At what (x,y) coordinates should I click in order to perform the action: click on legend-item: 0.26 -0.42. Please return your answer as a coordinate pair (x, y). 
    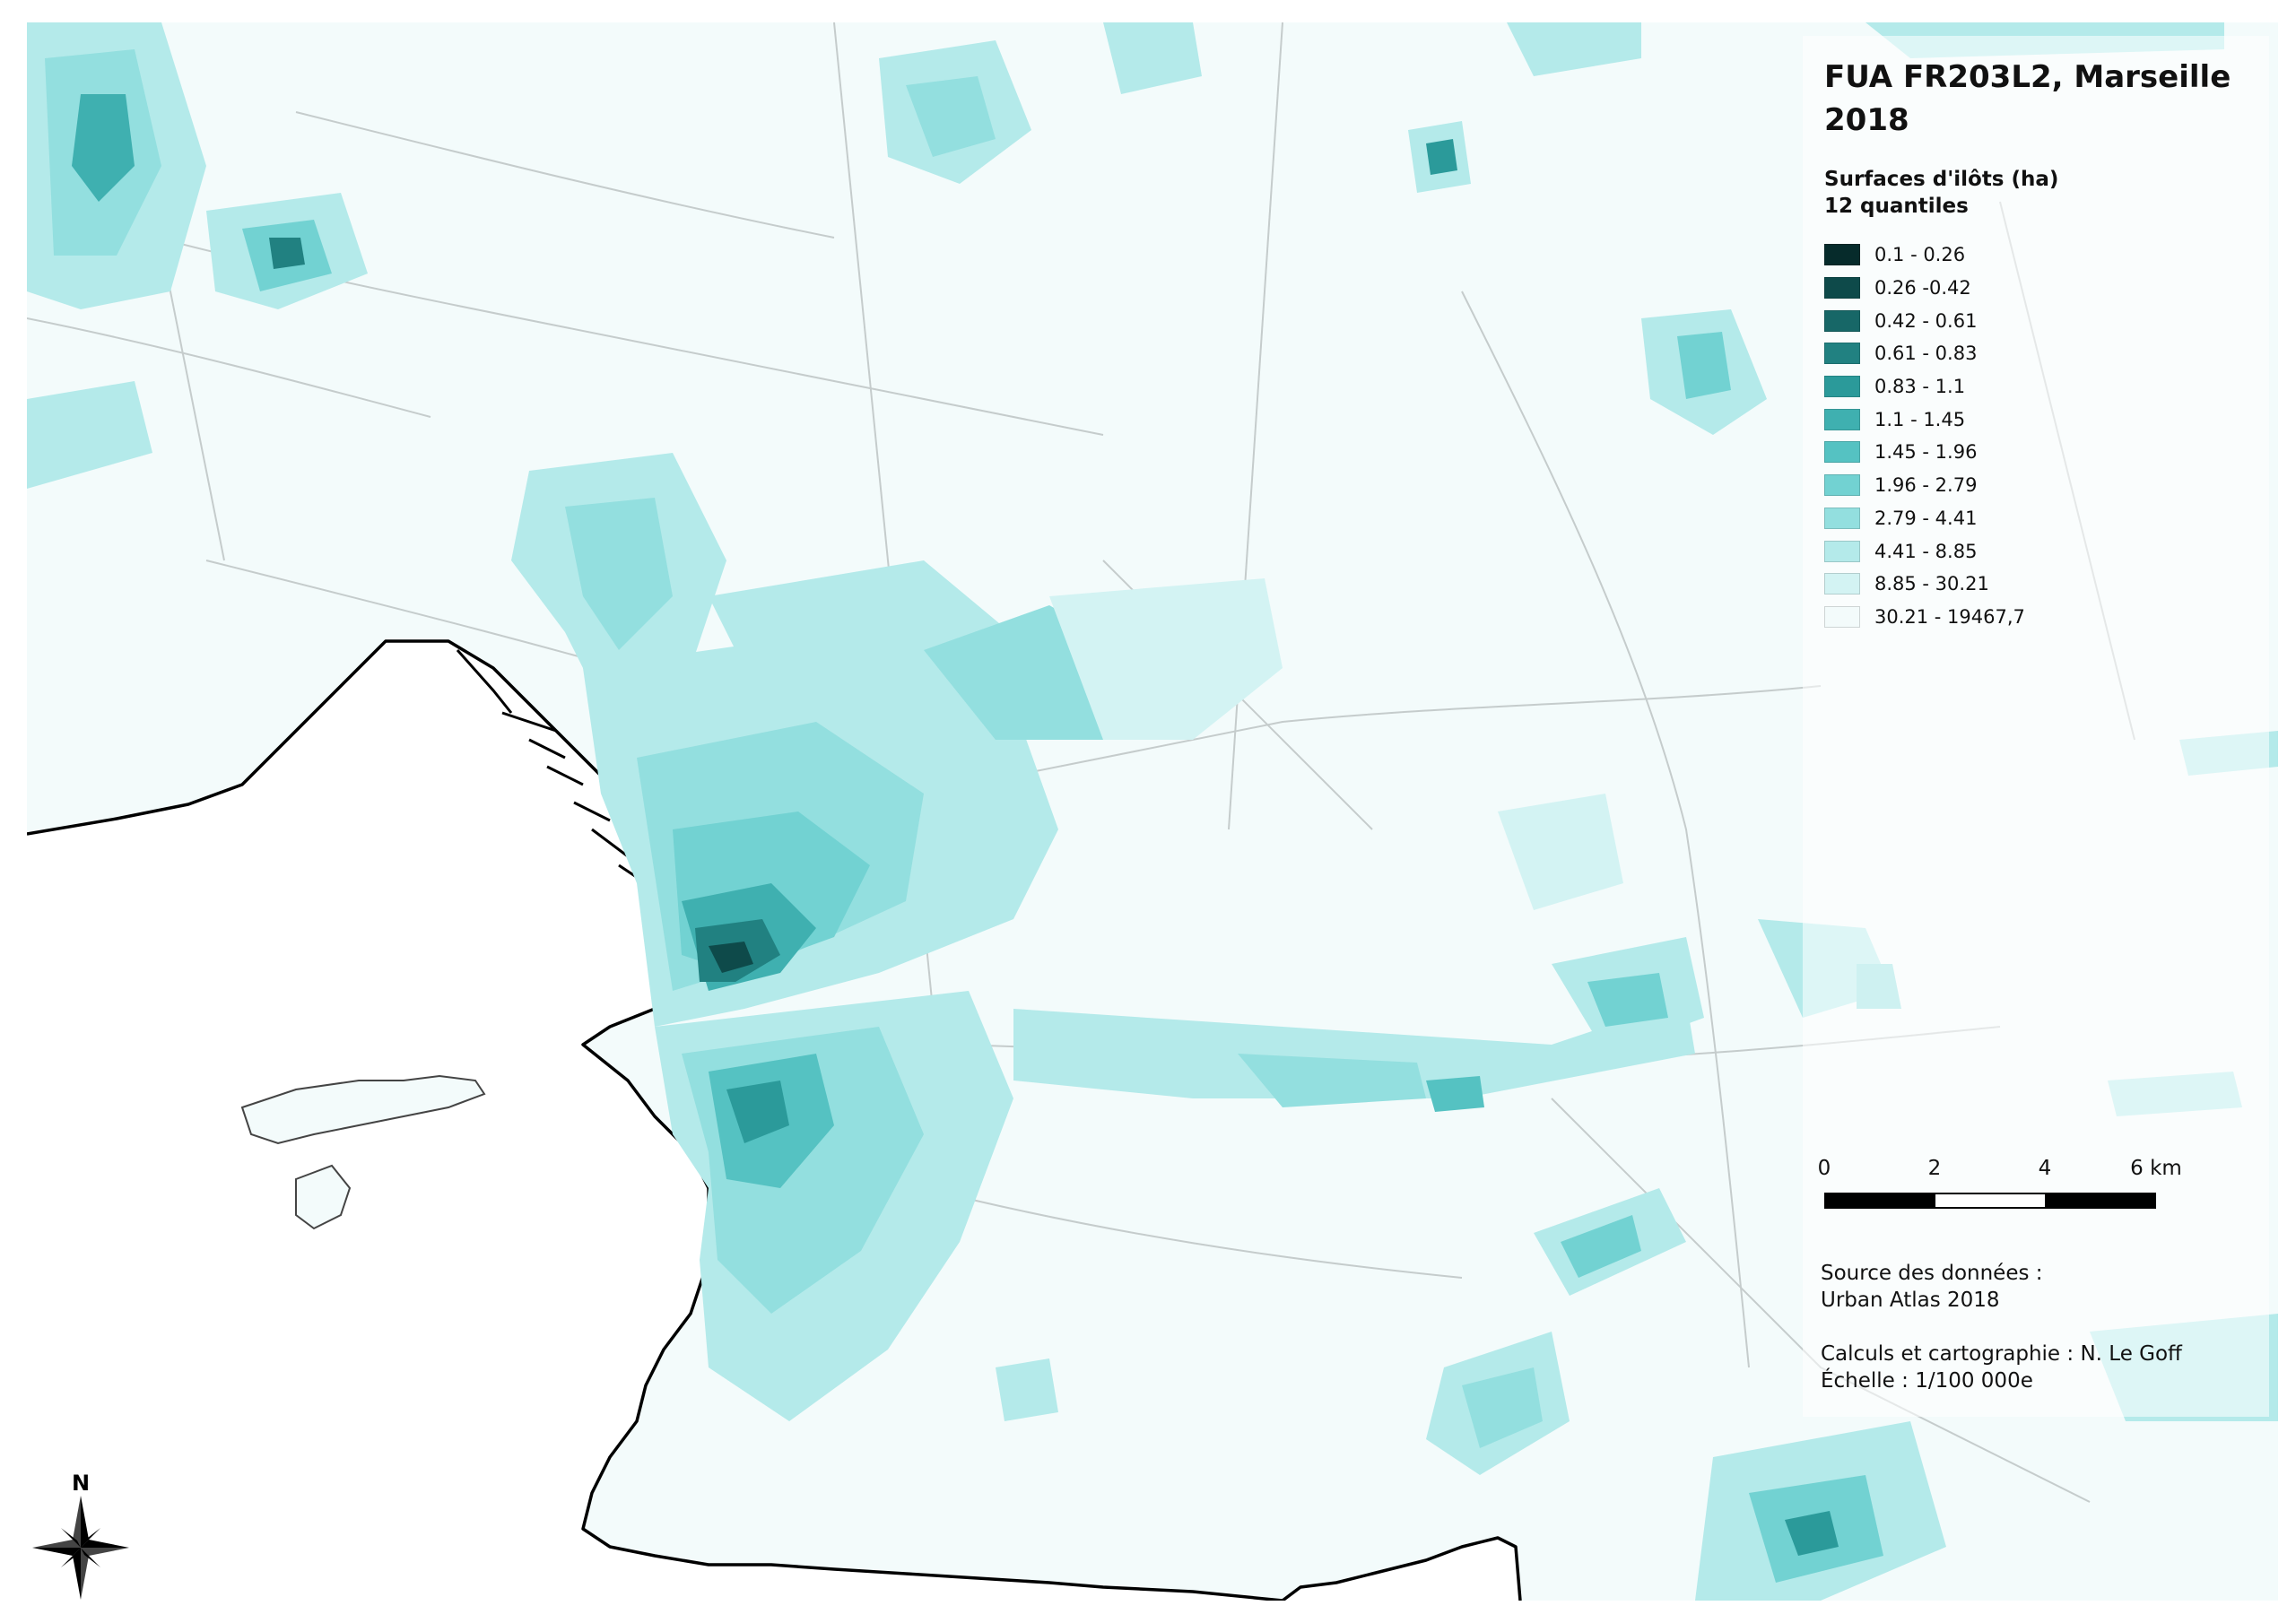
    Looking at the image, I should click on (1924, 288).